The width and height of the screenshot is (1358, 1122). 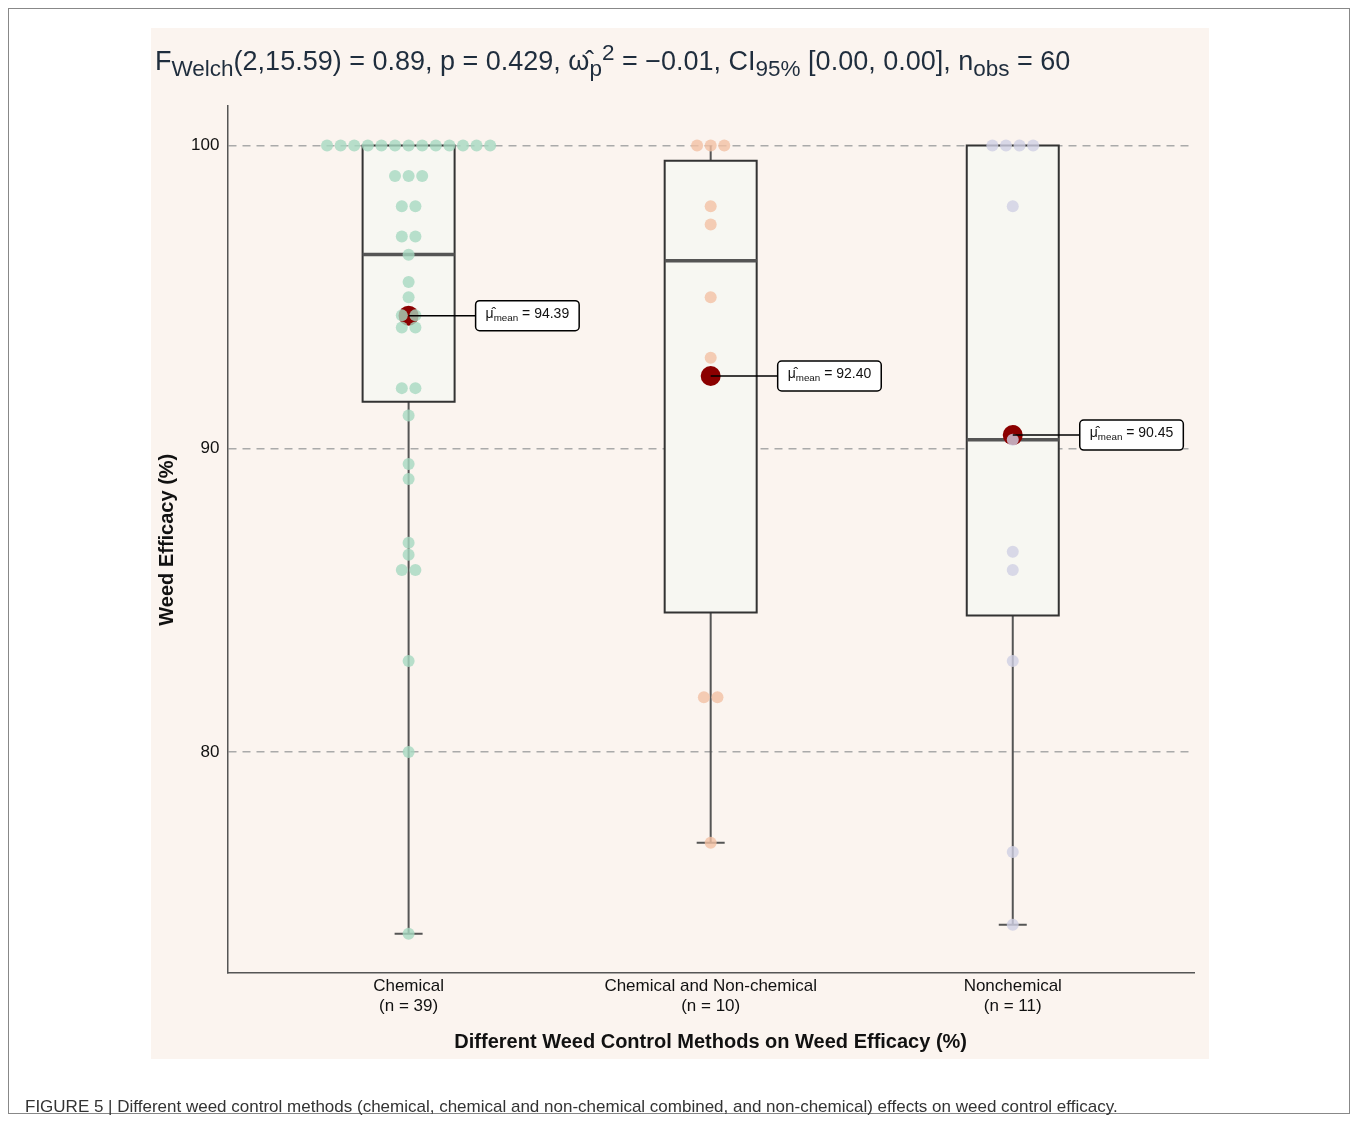 I want to click on y-axis-title: Weed Efficacy (%), so click(x=165, y=539).